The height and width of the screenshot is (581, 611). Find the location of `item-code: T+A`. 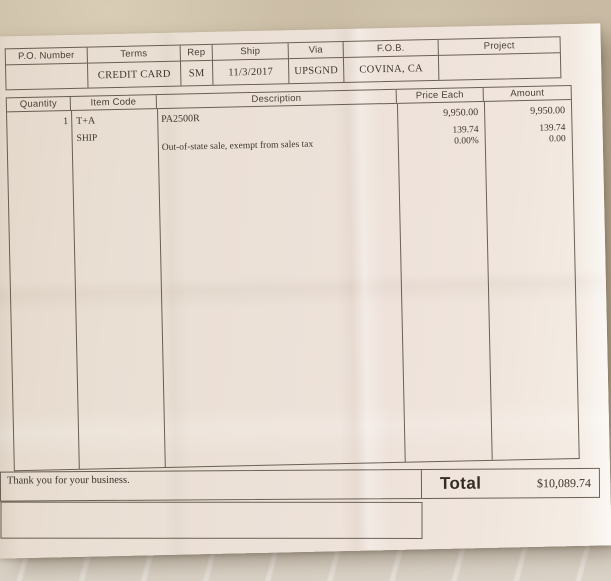

item-code: T+A is located at coordinates (86, 121).